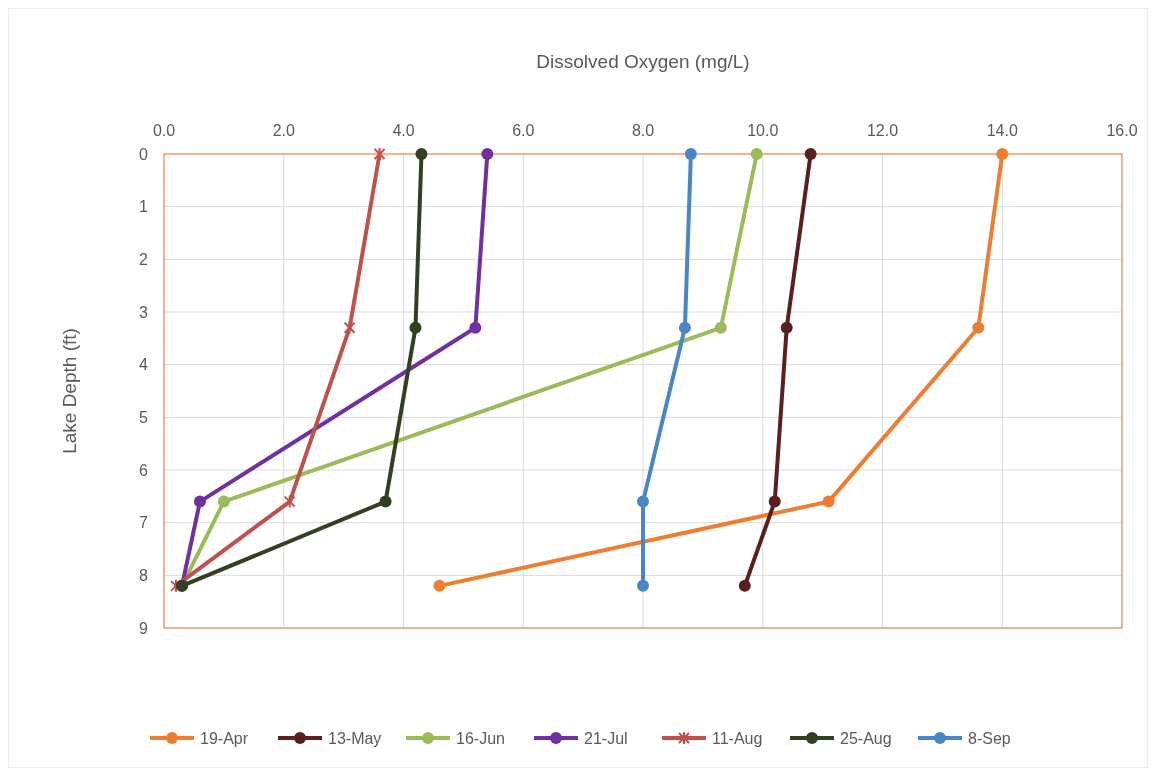  Describe the element at coordinates (763, 130) in the screenshot. I see `x-tick-label: 10.0` at that location.